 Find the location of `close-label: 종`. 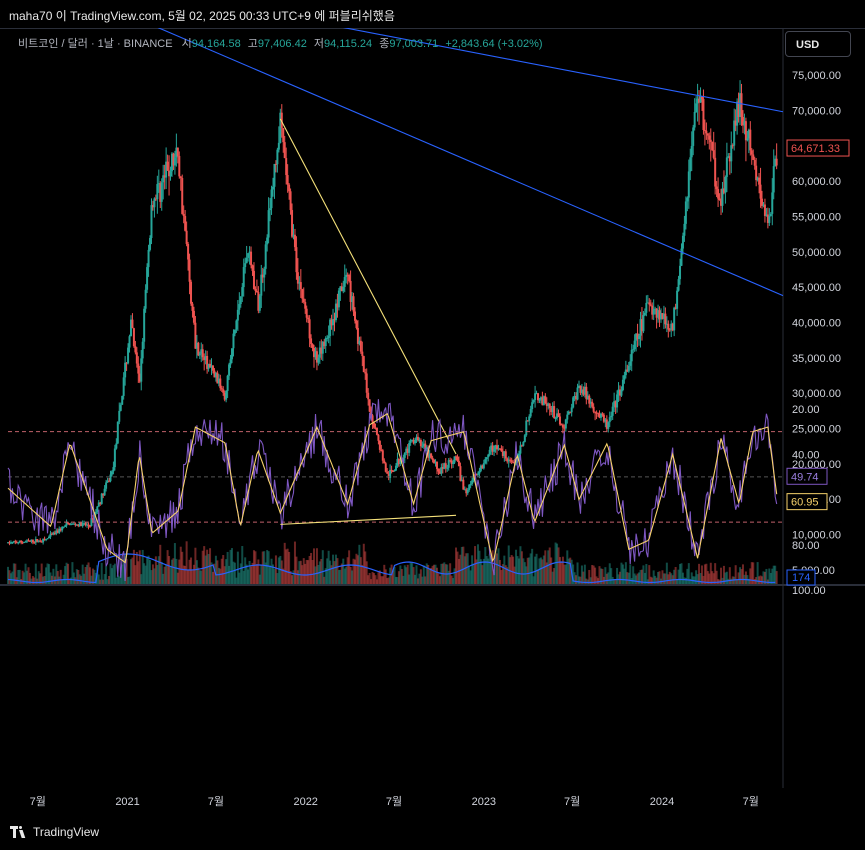

close-label: 종 is located at coordinates (384, 44).